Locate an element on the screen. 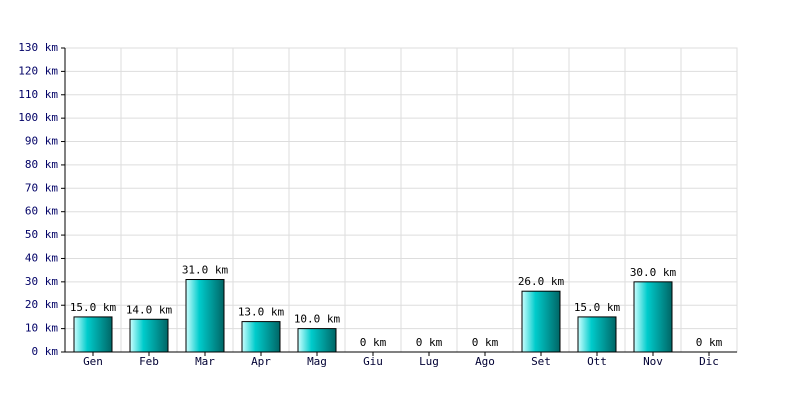 Image resolution: width=800 pixels, height=400 pixels. y-tick-label: 100 km is located at coordinates (38, 117).